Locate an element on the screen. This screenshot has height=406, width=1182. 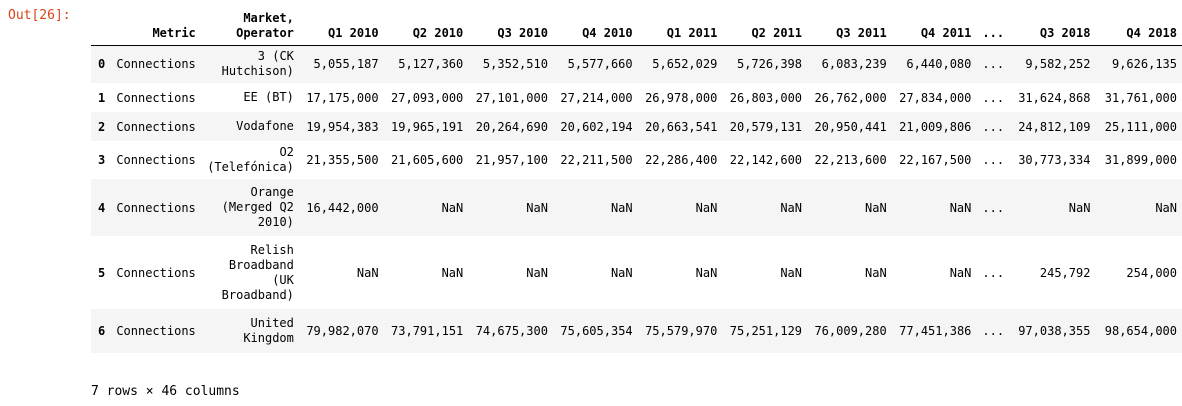
value-cell: 25,111,000 is located at coordinates (1140, 126).